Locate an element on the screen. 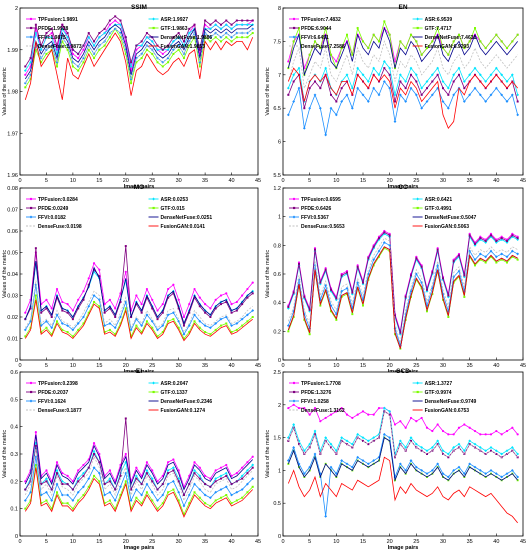 This screenshot has width=532, height=550. legend-label: FusionGAN:0.5063 is located at coordinates (447, 227).